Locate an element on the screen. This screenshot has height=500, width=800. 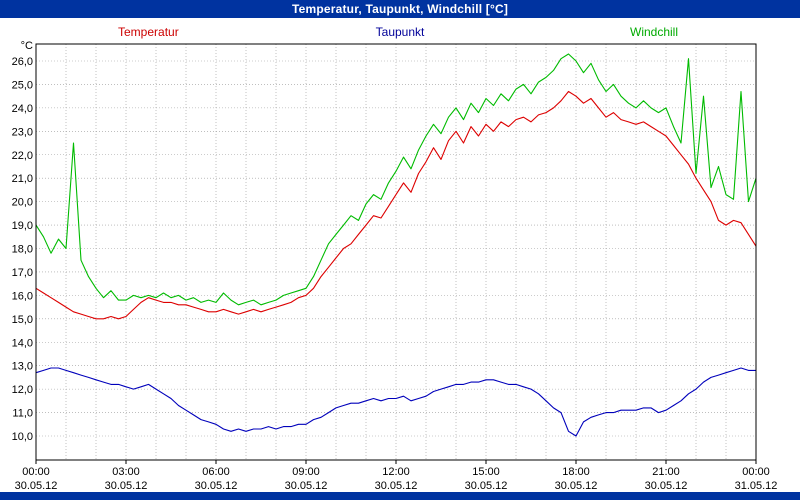
y-tick-label: 18,0 is located at coordinates (22, 250).